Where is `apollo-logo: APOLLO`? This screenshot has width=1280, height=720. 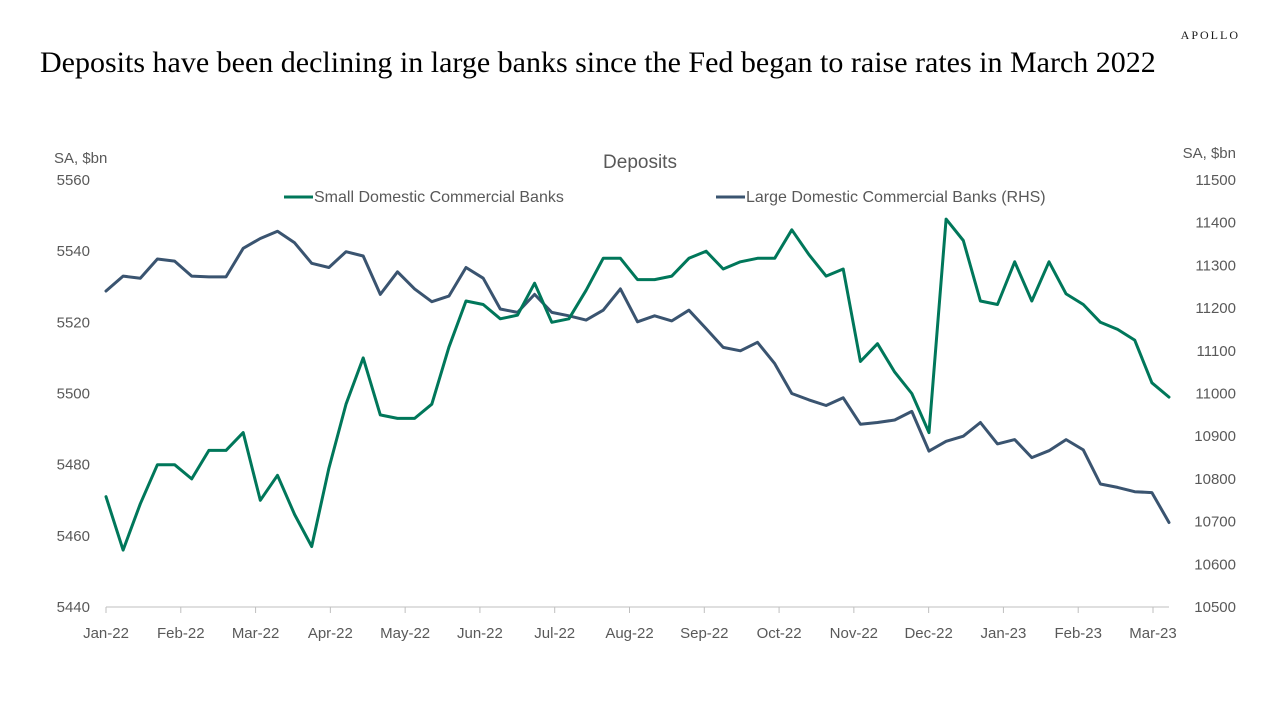 apollo-logo: APOLLO is located at coordinates (1210, 35).